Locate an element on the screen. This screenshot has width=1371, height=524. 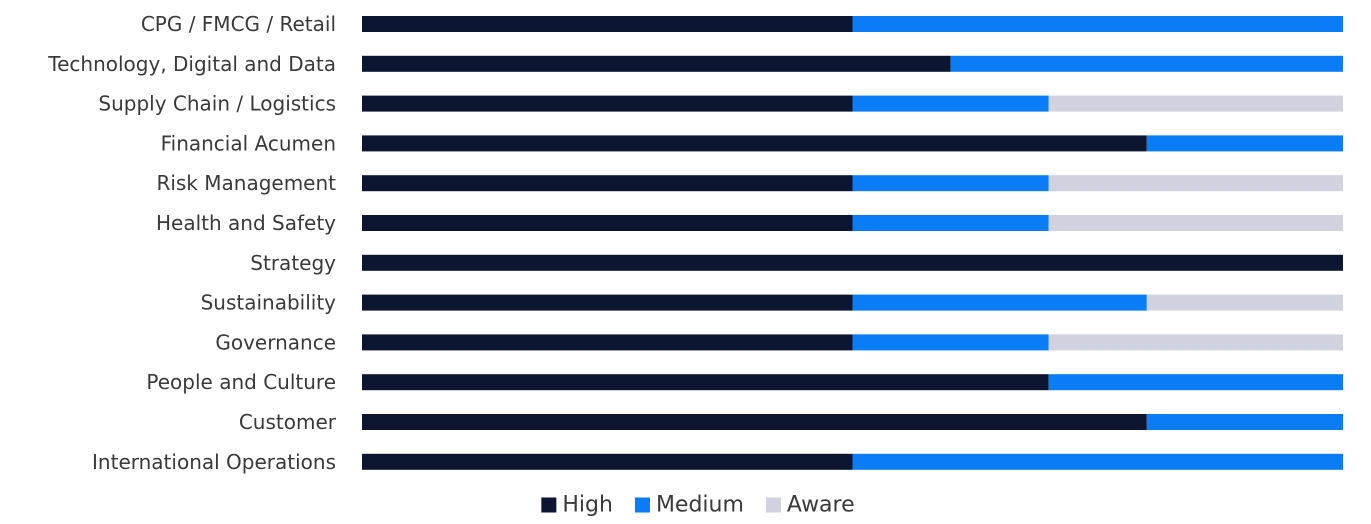
bar-medium-people-and-culture is located at coordinates (1195, 382).